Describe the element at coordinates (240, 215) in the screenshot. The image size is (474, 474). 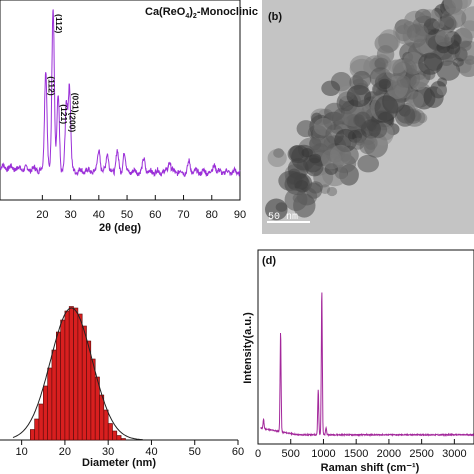
I see `xrd-tick-label: 90` at that location.